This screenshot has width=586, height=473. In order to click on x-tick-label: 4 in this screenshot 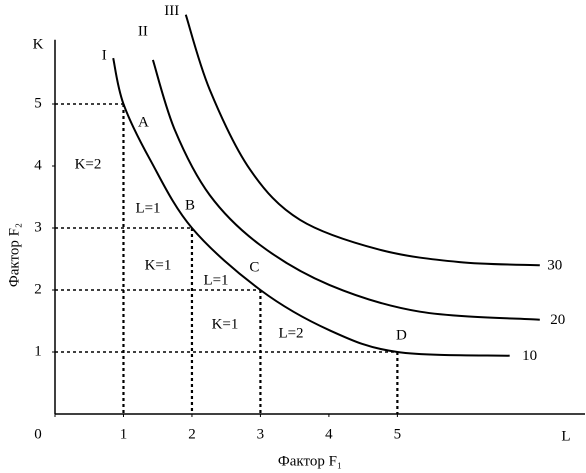, I will do `click(329, 434)`.